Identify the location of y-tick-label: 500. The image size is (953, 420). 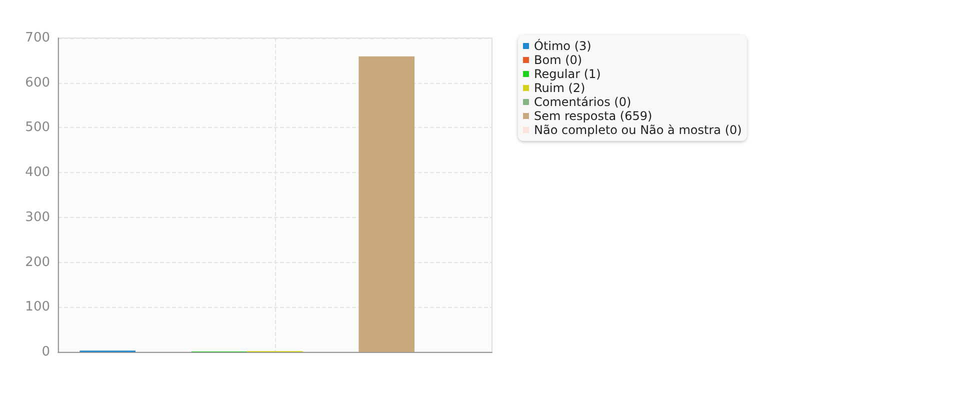
(37, 128).